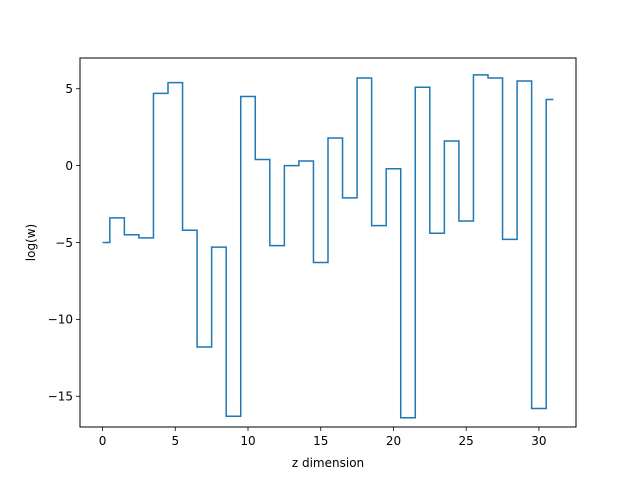 Image resolution: width=640 pixels, height=480 pixels. I want to click on x-axis-label: z dimension, so click(328, 463).